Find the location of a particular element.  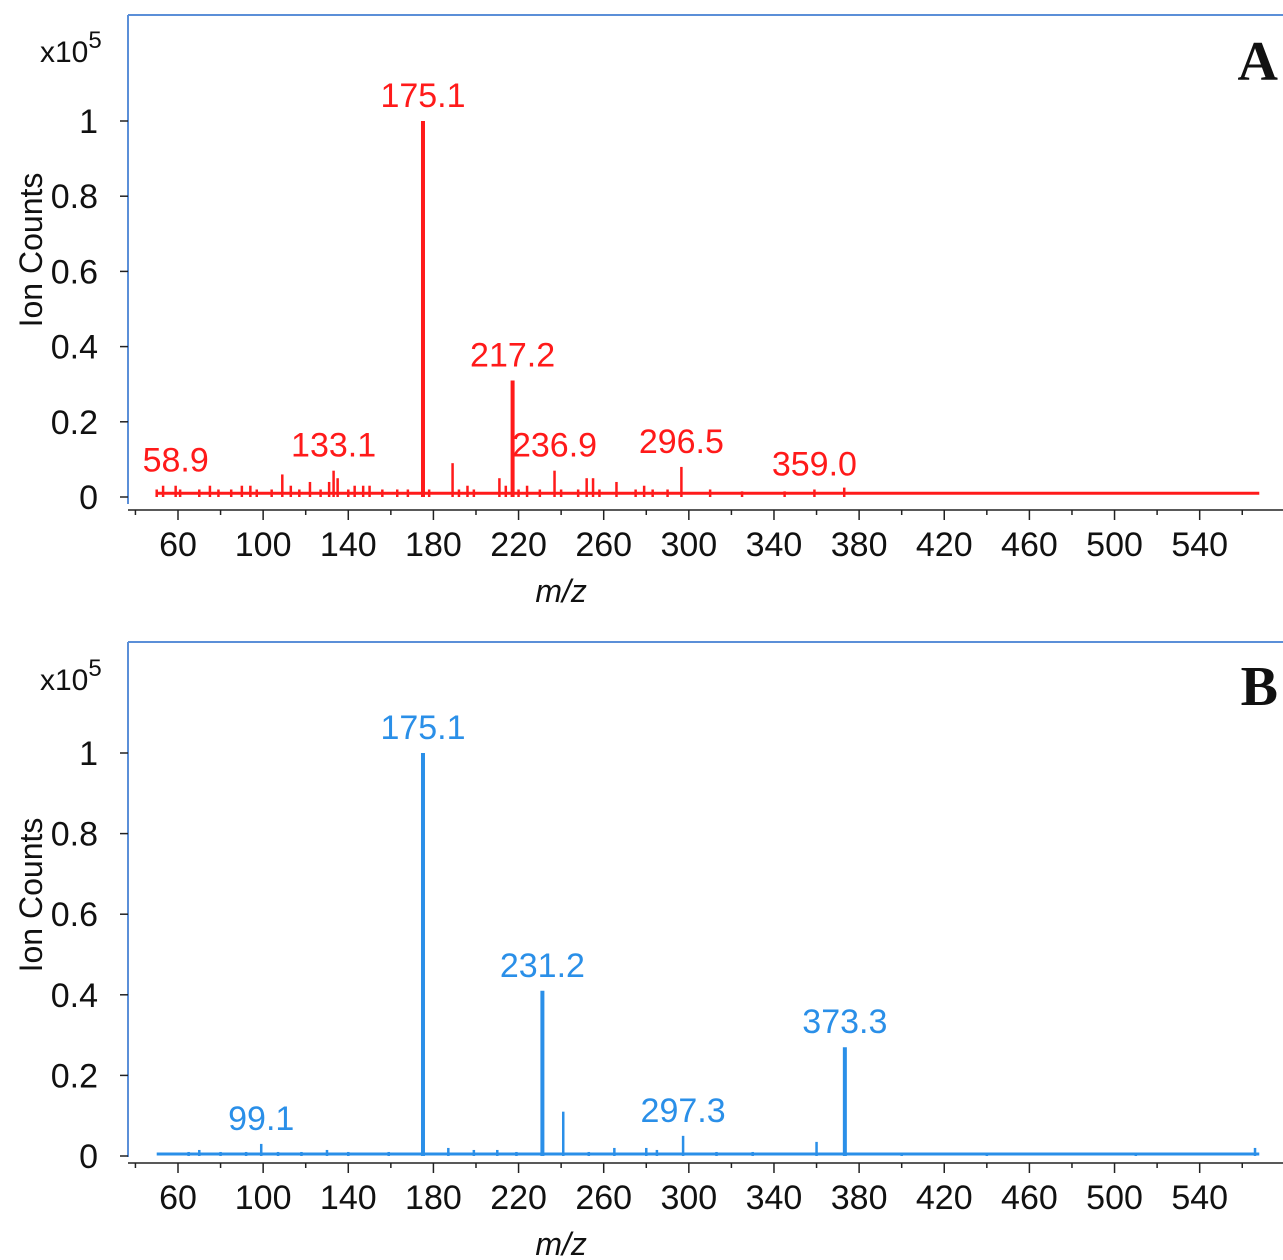

peak-label: 99.1 is located at coordinates (261, 1119).